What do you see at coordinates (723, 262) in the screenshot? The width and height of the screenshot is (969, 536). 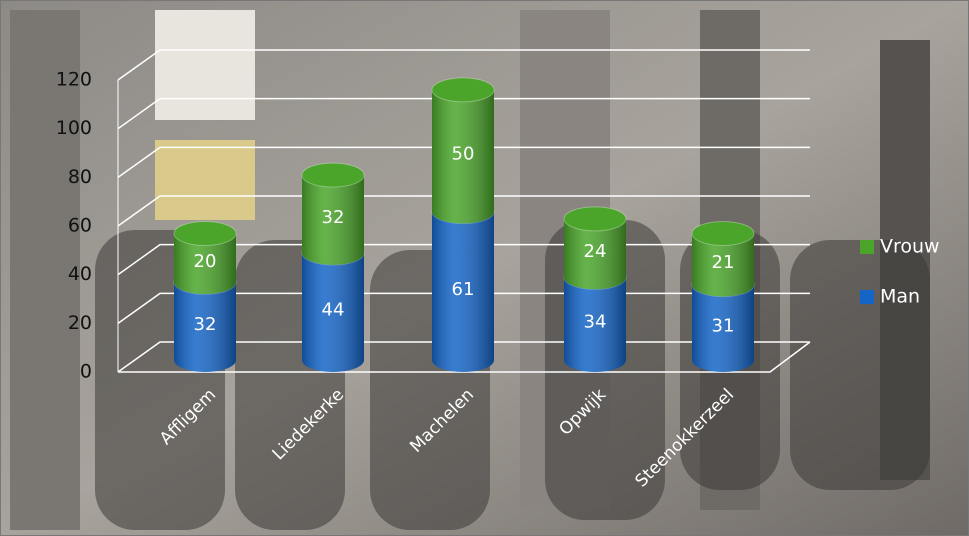 I see `value-label: 21` at bounding box center [723, 262].